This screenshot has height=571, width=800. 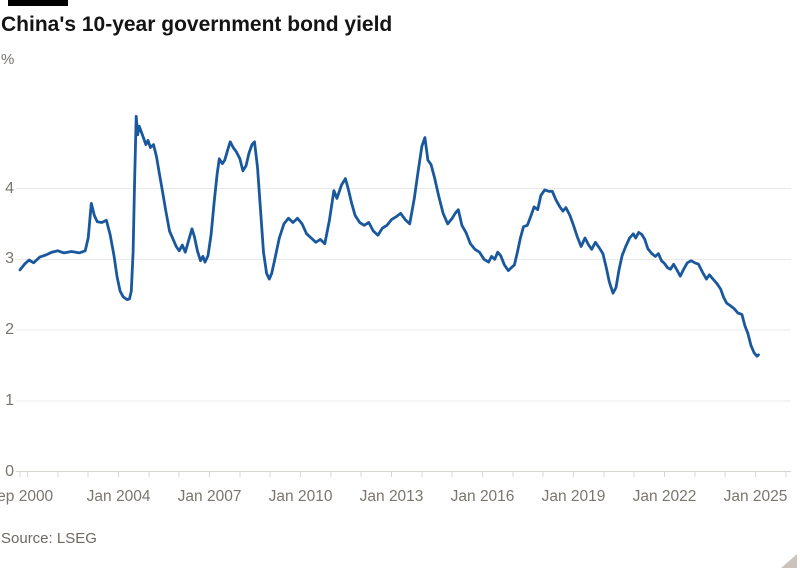 I want to click on x-tick-label: Jan 2010, so click(x=300, y=496).